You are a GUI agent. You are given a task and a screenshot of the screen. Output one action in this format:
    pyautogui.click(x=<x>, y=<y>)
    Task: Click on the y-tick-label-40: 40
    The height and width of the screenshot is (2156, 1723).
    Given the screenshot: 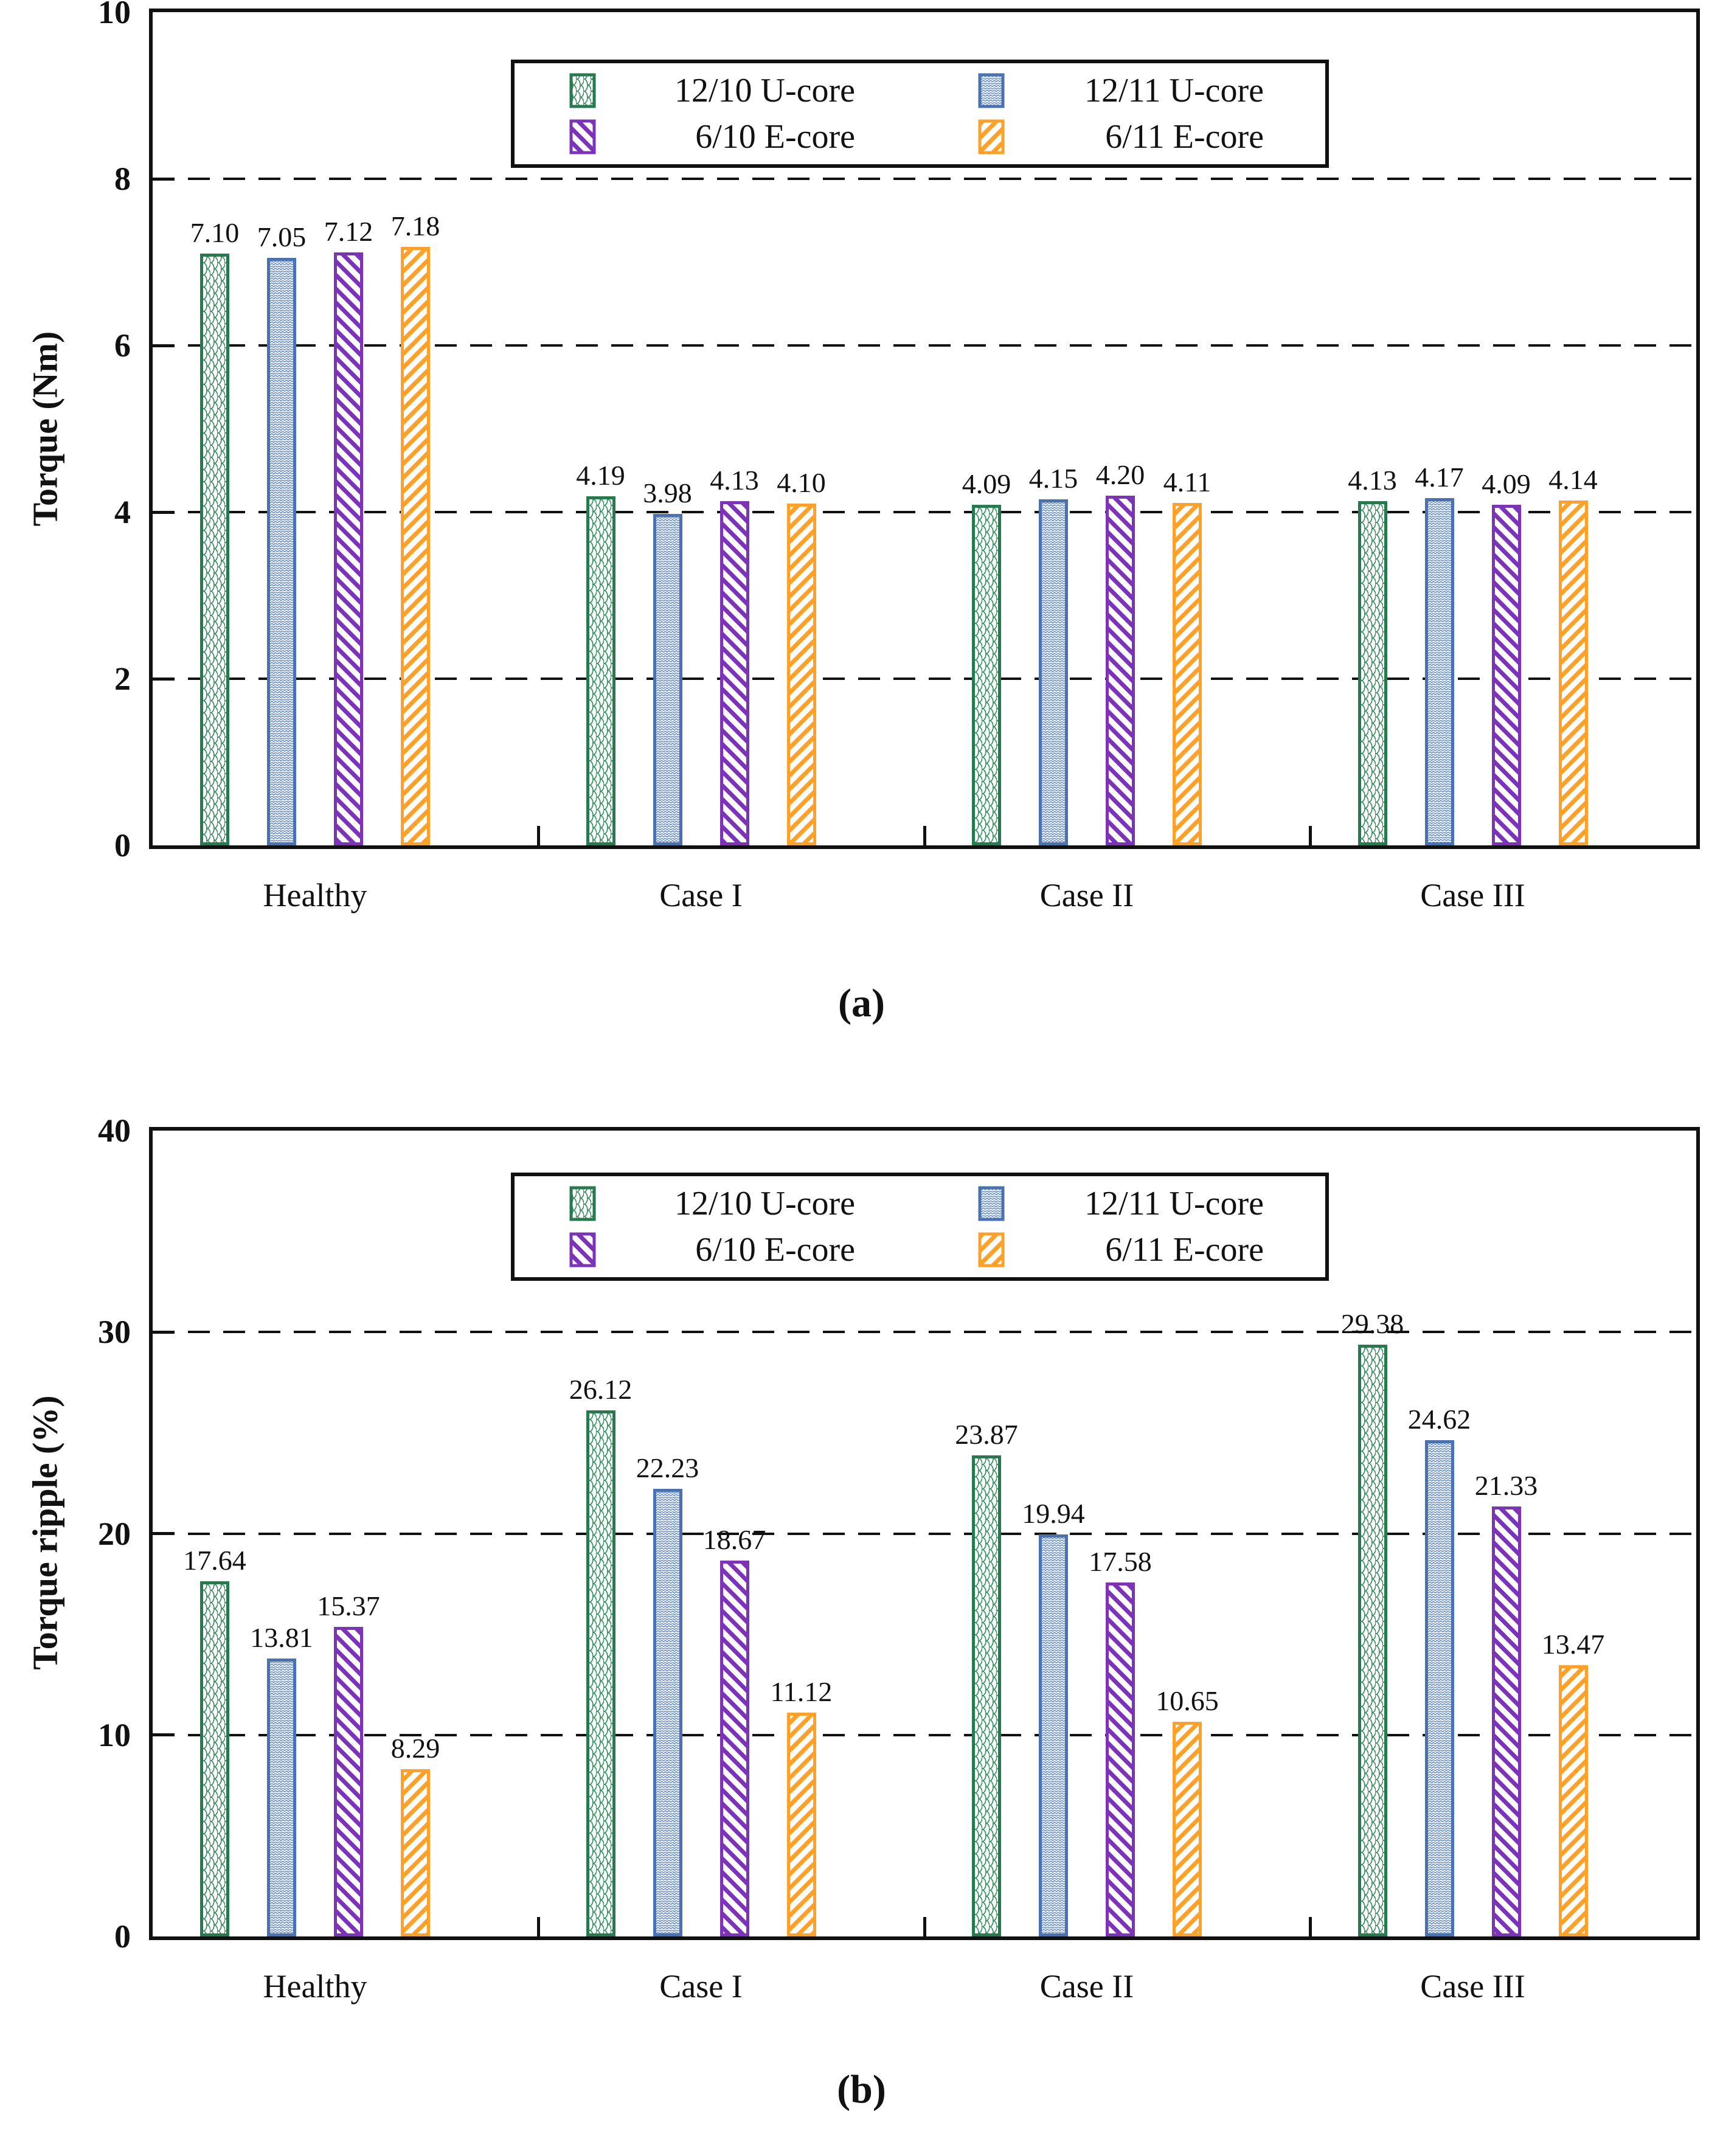 What is the action you would take?
    pyautogui.click(x=114, y=1130)
    